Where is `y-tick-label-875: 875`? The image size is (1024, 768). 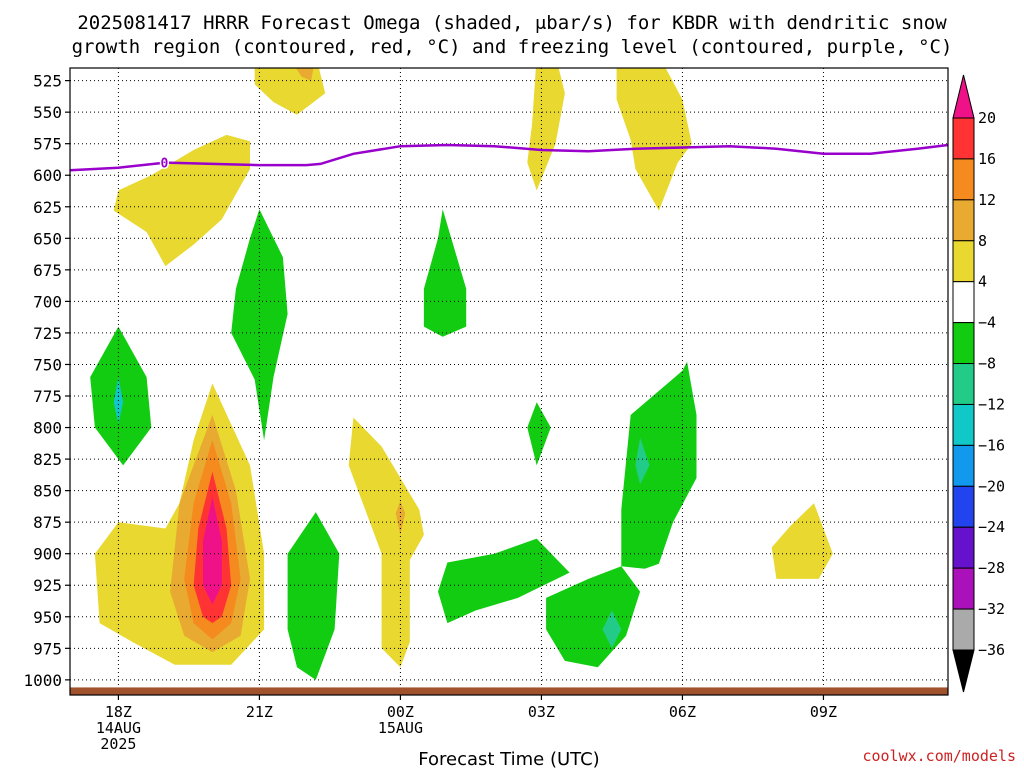
y-tick-label-875: 875 is located at coordinates (47, 522).